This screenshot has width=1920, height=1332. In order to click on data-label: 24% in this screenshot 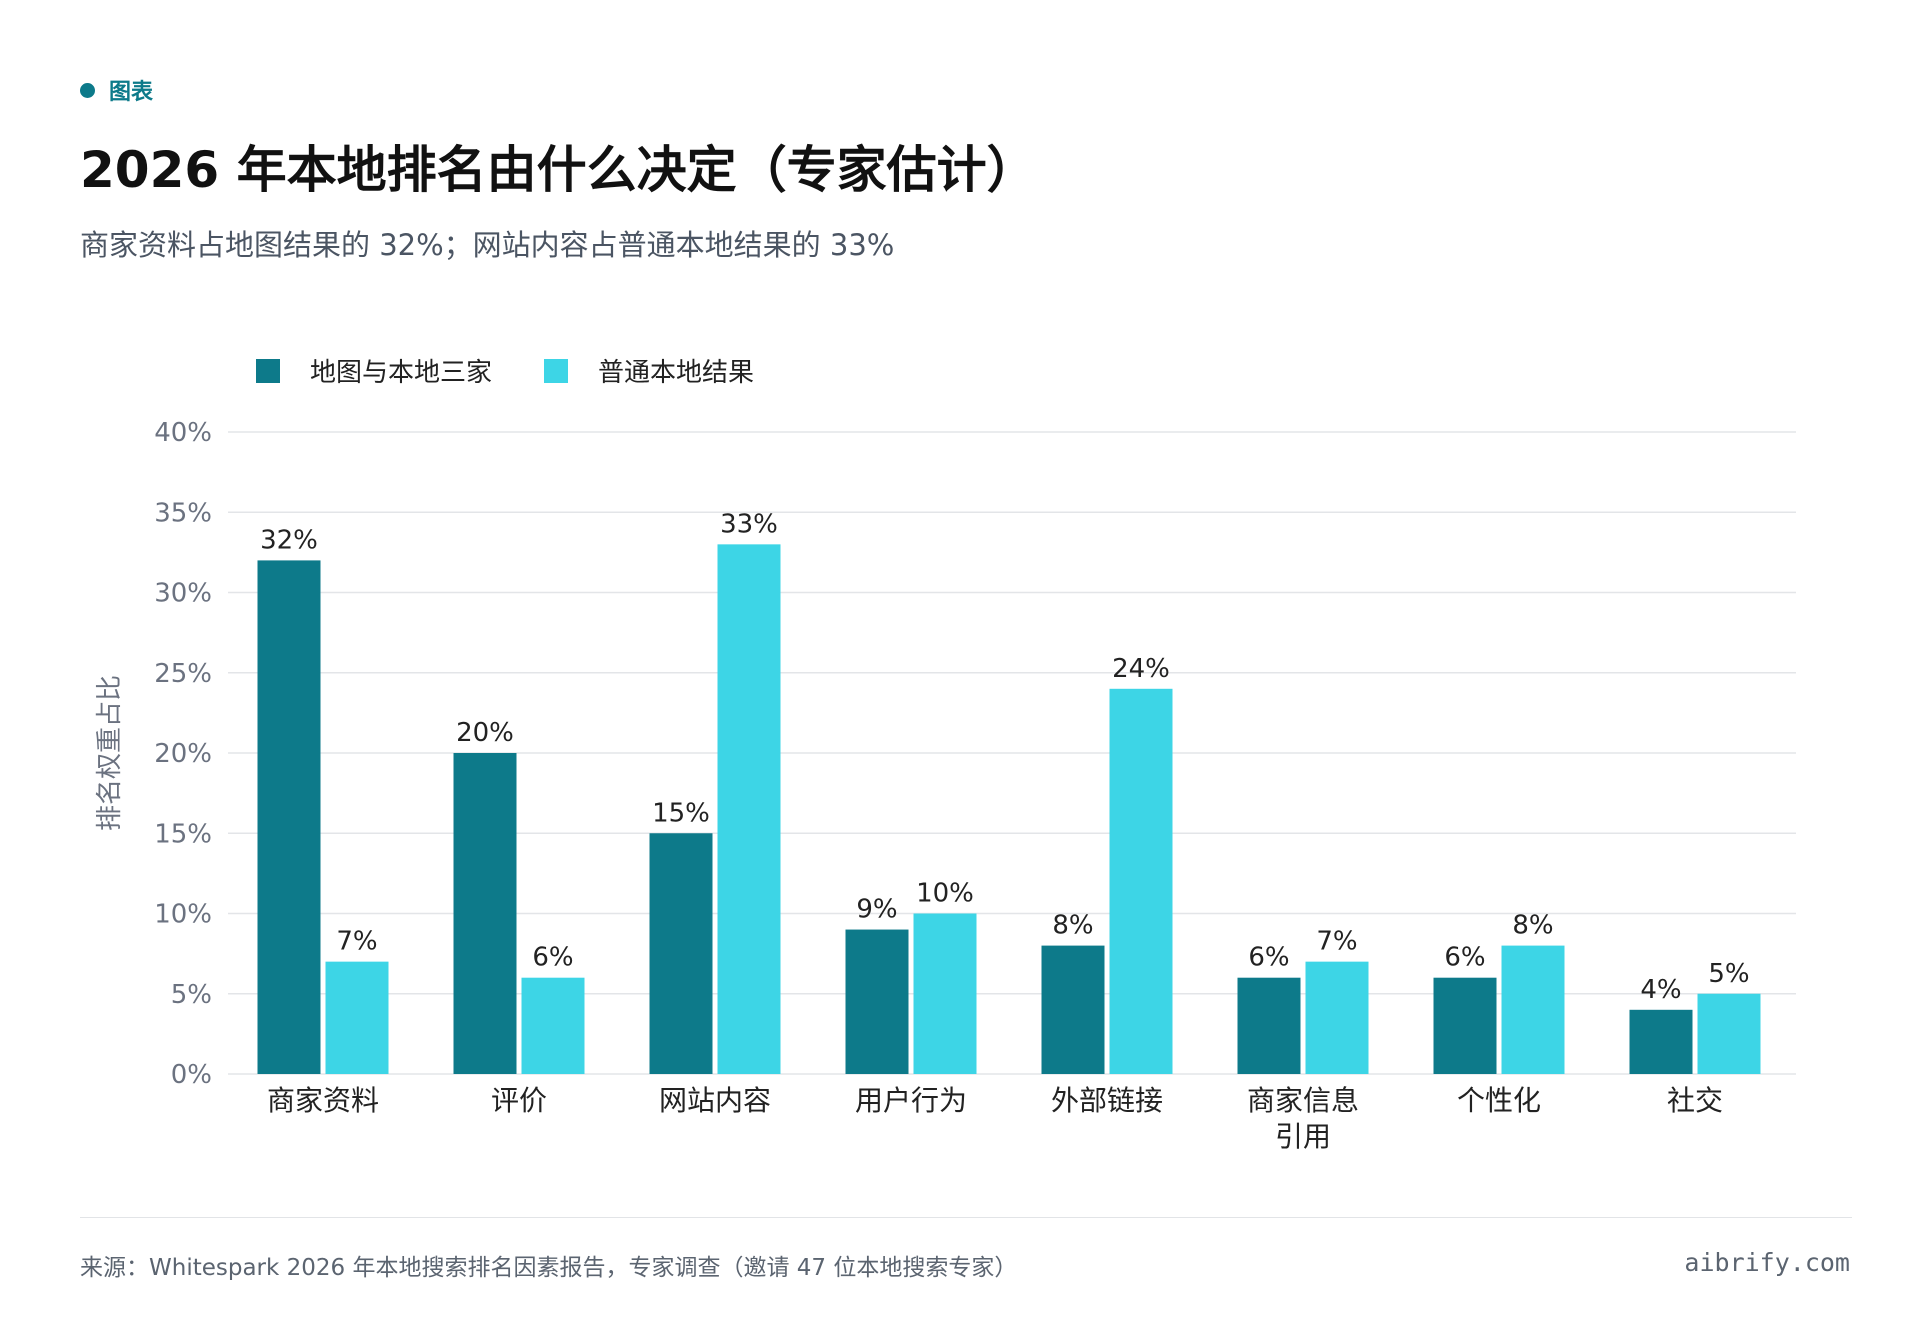, I will do `click(1141, 669)`.